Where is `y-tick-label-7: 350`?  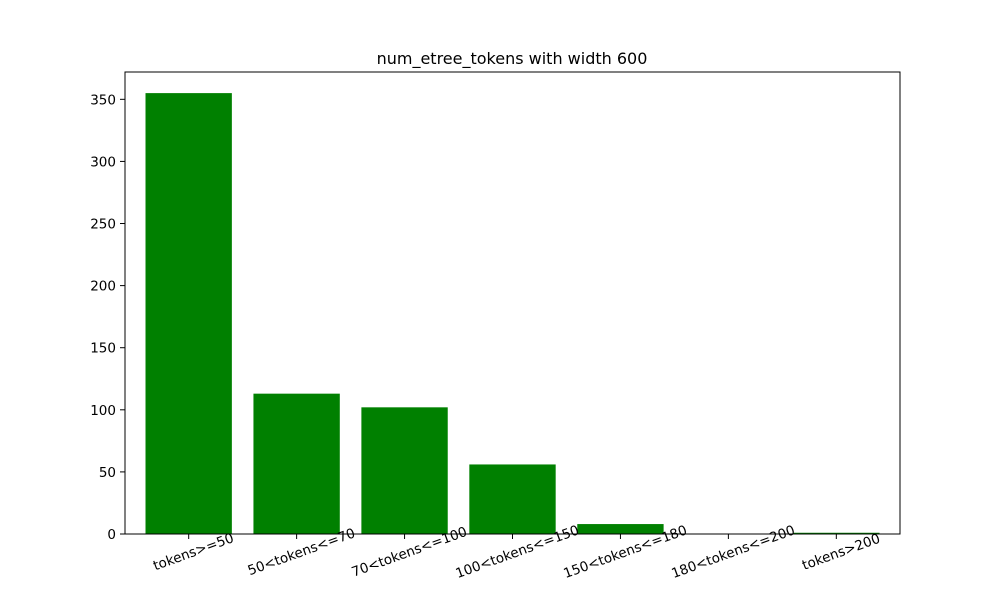
y-tick-label-7: 350 is located at coordinates (103, 100).